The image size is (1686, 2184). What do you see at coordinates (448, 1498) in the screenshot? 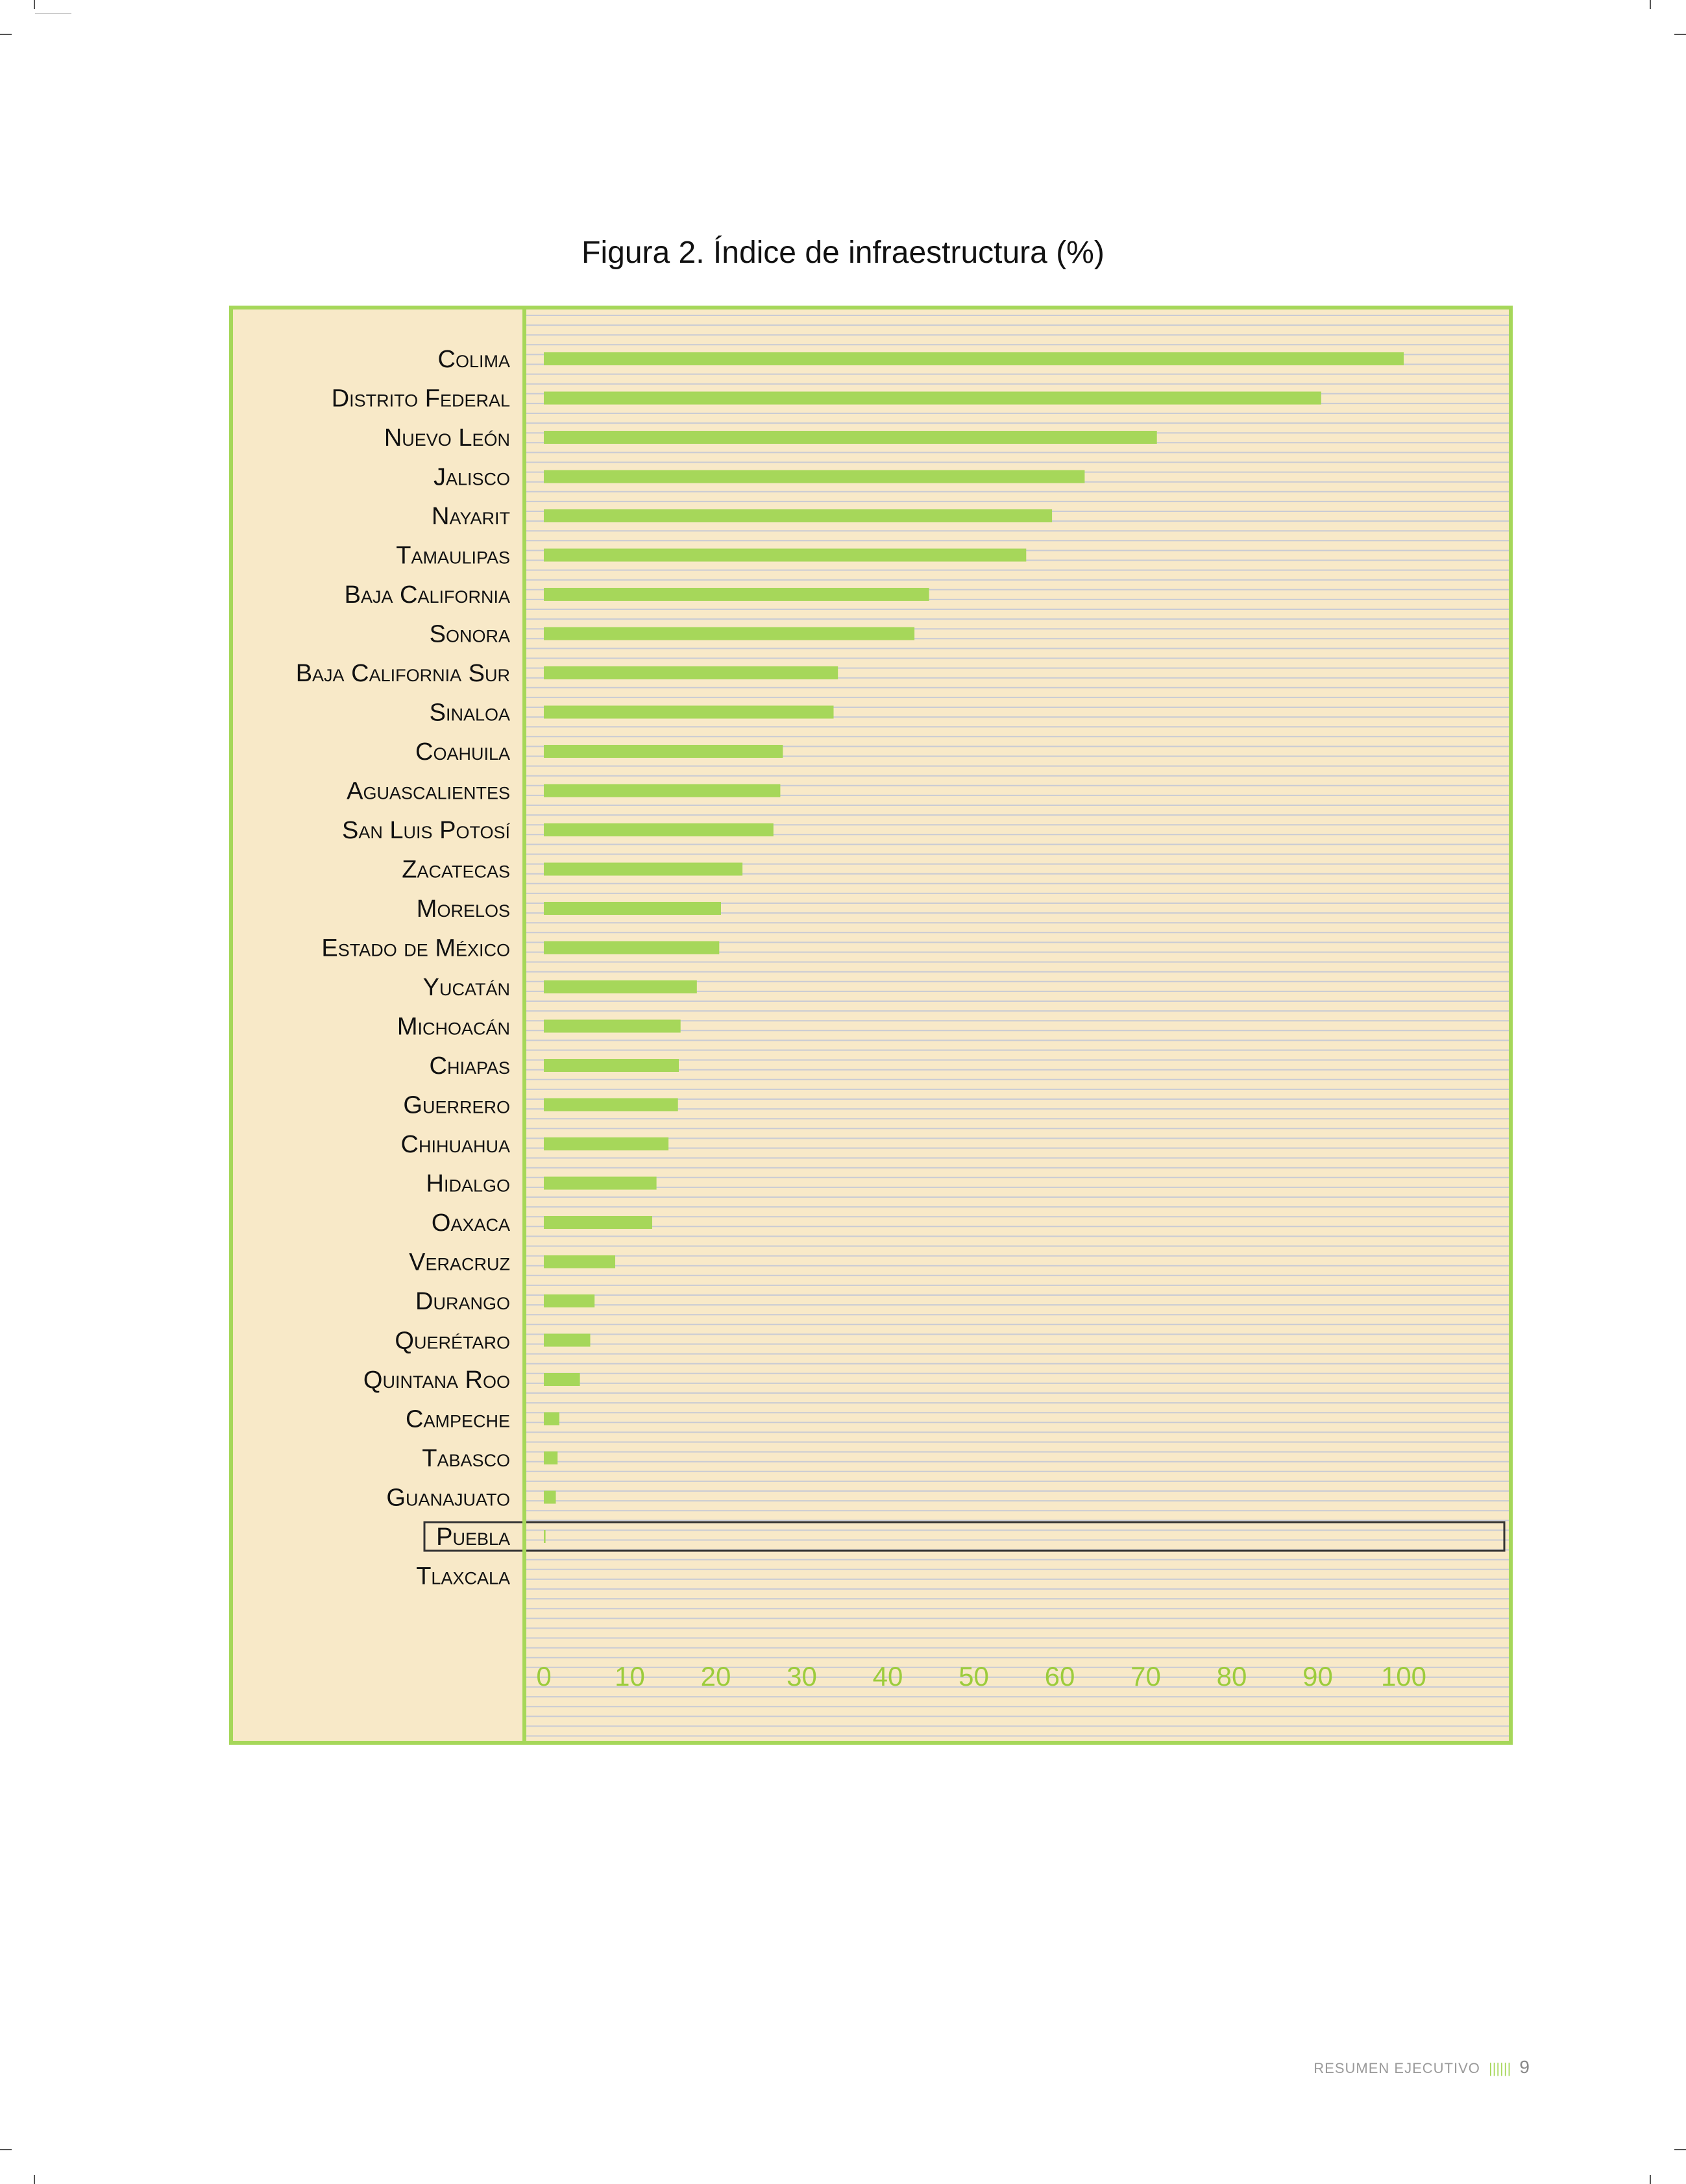
I see `category-label: Guanajuato` at bounding box center [448, 1498].